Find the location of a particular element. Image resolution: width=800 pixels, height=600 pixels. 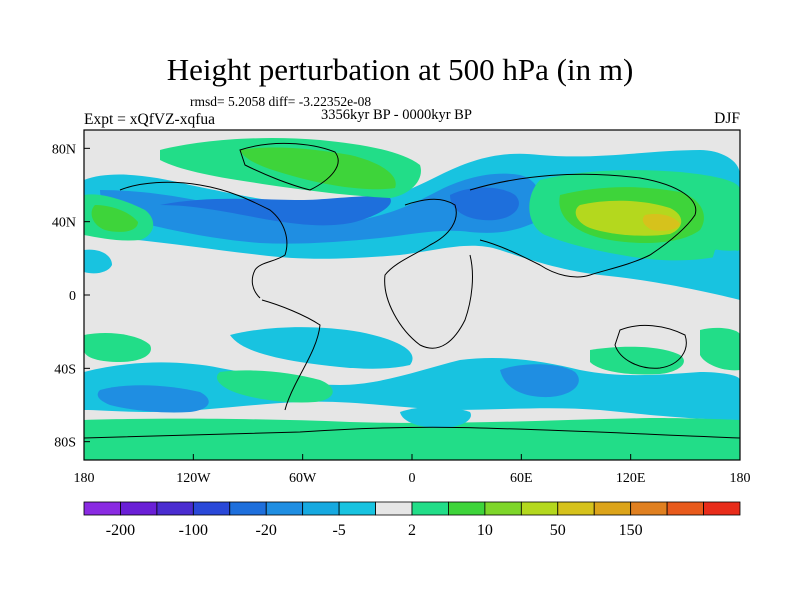

y-tick-label: 80S is located at coordinates (65, 443).